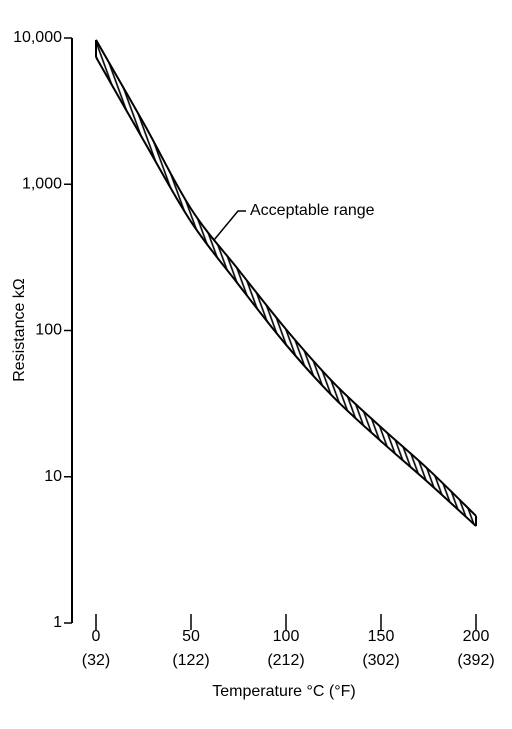 This screenshot has height=729, width=512. What do you see at coordinates (53, 476) in the screenshot?
I see `y-tick-label: 10` at bounding box center [53, 476].